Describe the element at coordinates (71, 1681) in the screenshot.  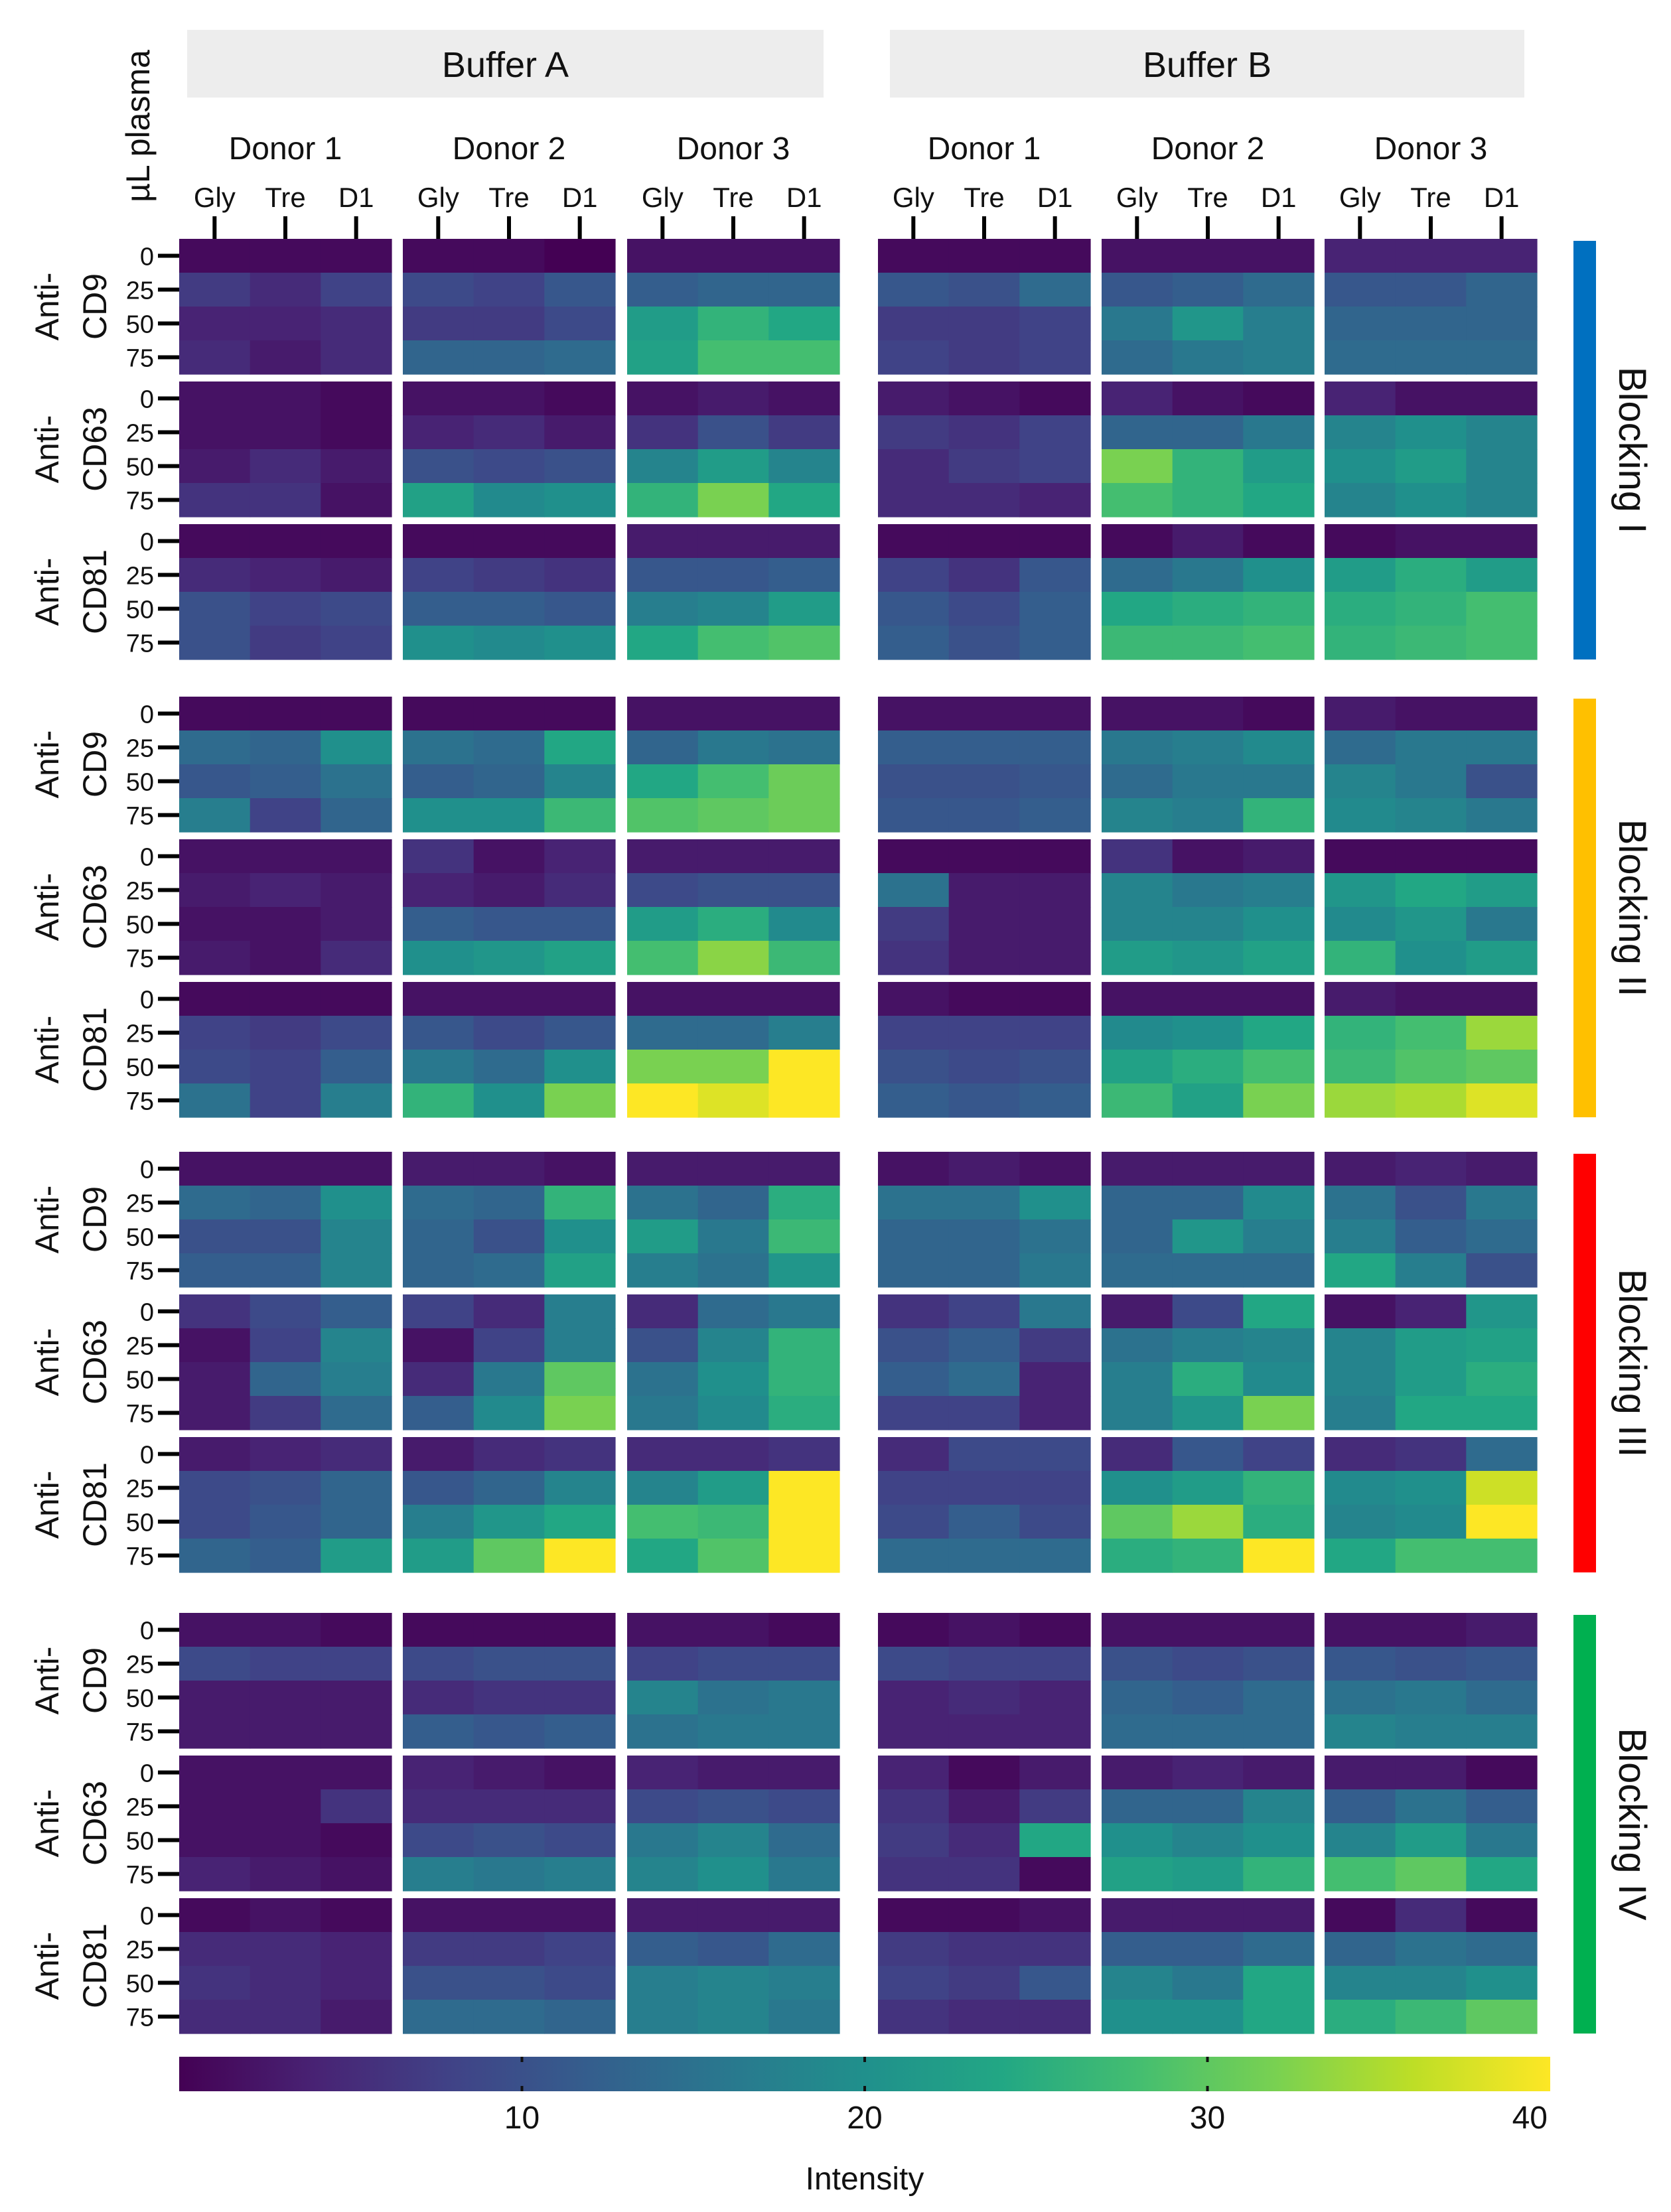
I see `antibody-label: Anti- CD9` at that location.